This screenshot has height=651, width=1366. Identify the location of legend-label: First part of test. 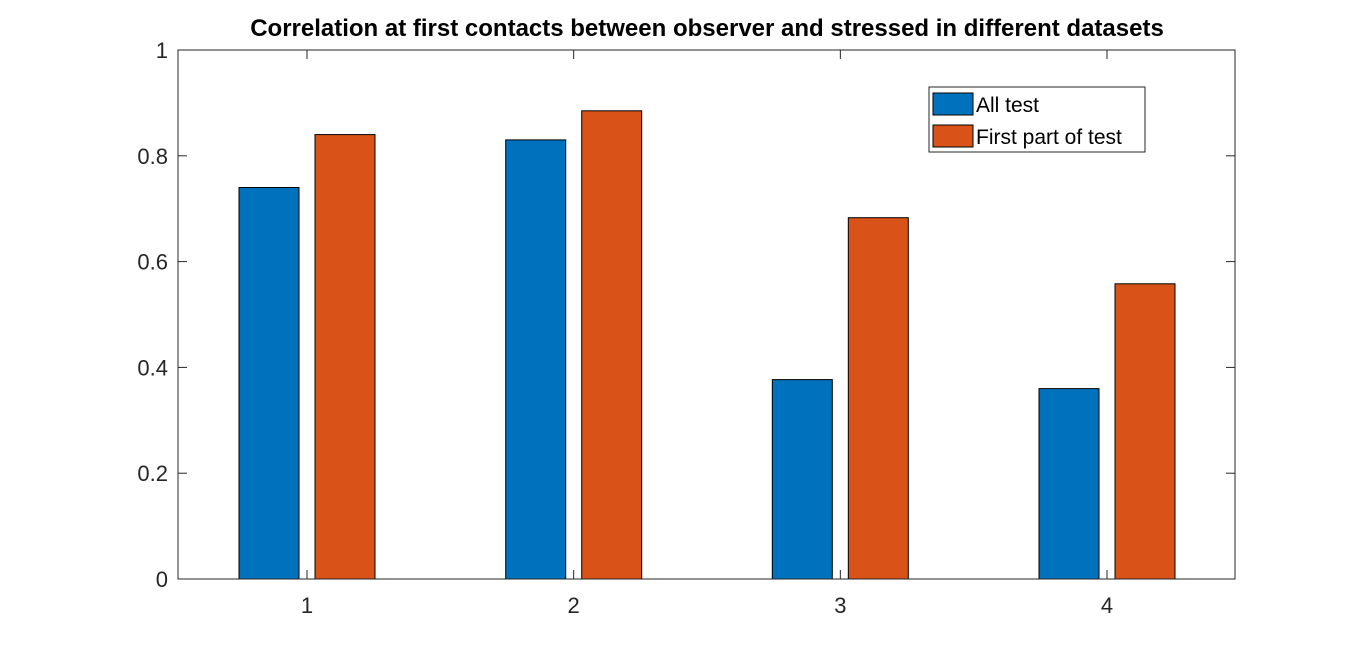
(1049, 137).